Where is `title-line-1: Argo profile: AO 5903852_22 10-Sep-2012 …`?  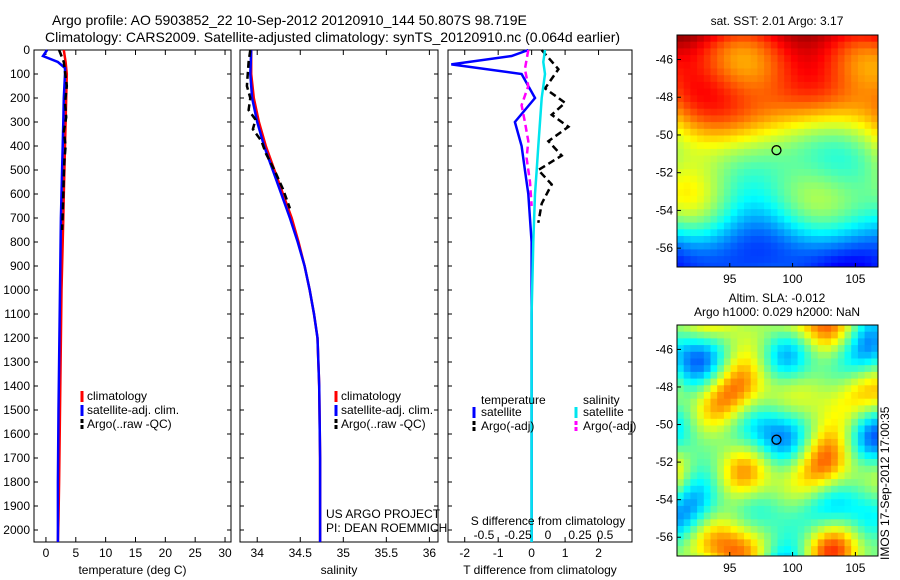 title-line-1: Argo profile: AO 5903852_22 10-Sep-2012 … is located at coordinates (289, 20).